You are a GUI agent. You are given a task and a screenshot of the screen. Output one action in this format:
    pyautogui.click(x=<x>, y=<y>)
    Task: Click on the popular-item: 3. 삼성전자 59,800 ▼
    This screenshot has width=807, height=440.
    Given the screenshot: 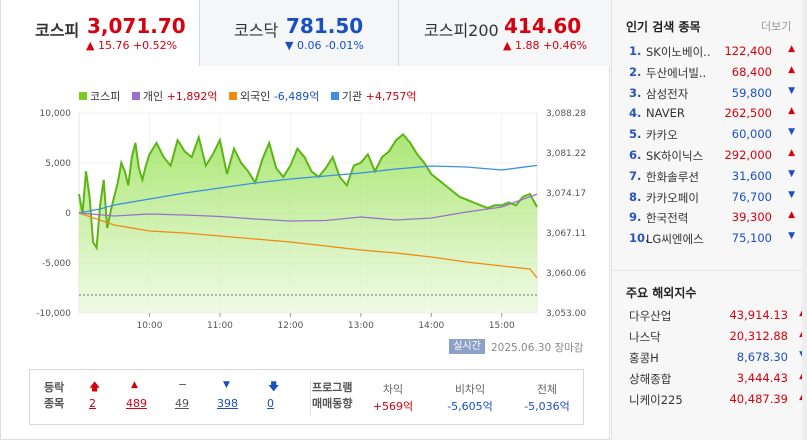 What is the action you would take?
    pyautogui.click(x=716, y=93)
    